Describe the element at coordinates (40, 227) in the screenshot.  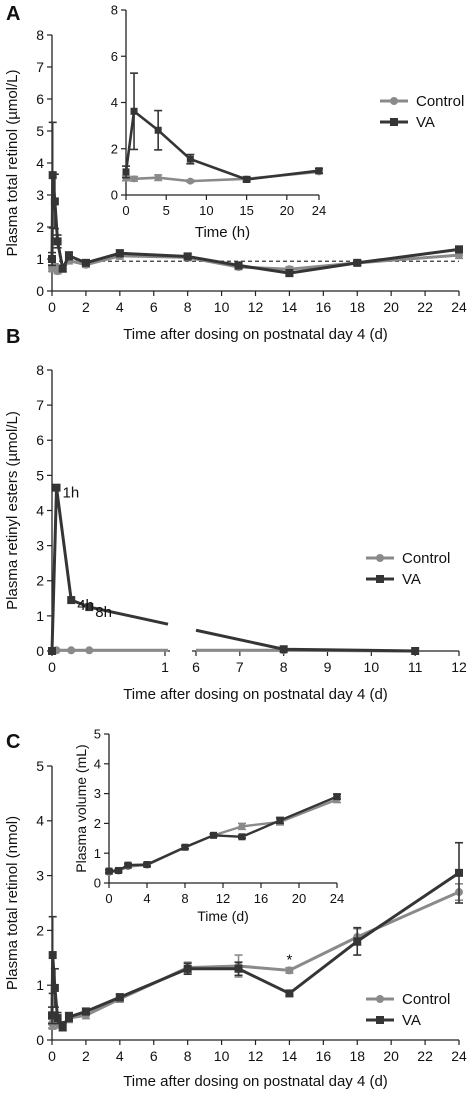
I see `a-y-tick-label: 2` at that location.